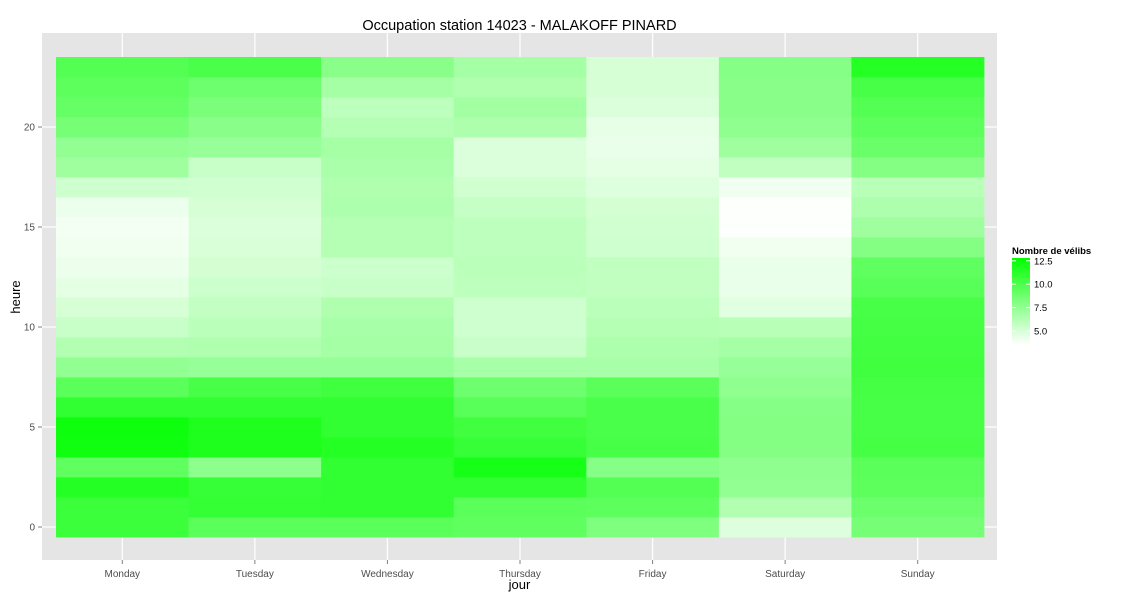  Describe the element at coordinates (1032, 296) in the screenshot. I see `legend-ticks: 5.0 7.5 10.0 12.5` at that location.